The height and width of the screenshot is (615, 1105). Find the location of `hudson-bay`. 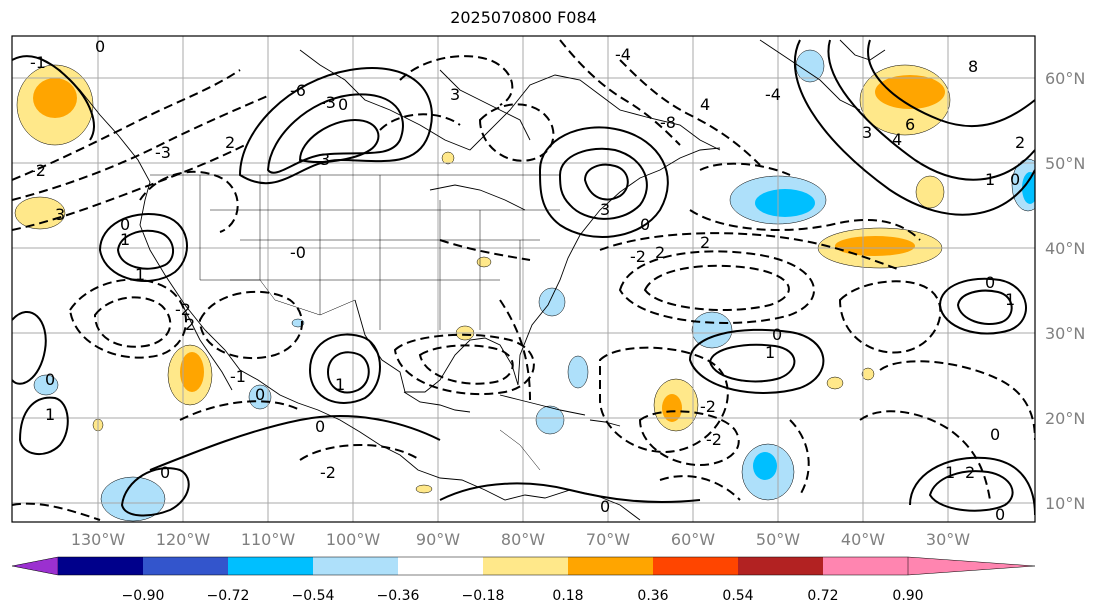

hudson-bay is located at coordinates (485, 105).